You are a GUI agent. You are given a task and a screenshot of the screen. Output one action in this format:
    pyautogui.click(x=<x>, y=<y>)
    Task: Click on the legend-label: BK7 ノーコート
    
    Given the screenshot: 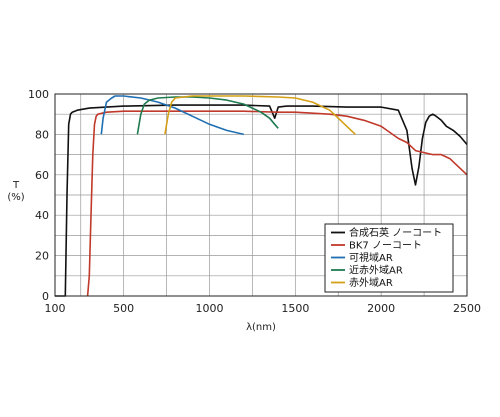 What is the action you would take?
    pyautogui.click(x=385, y=246)
    